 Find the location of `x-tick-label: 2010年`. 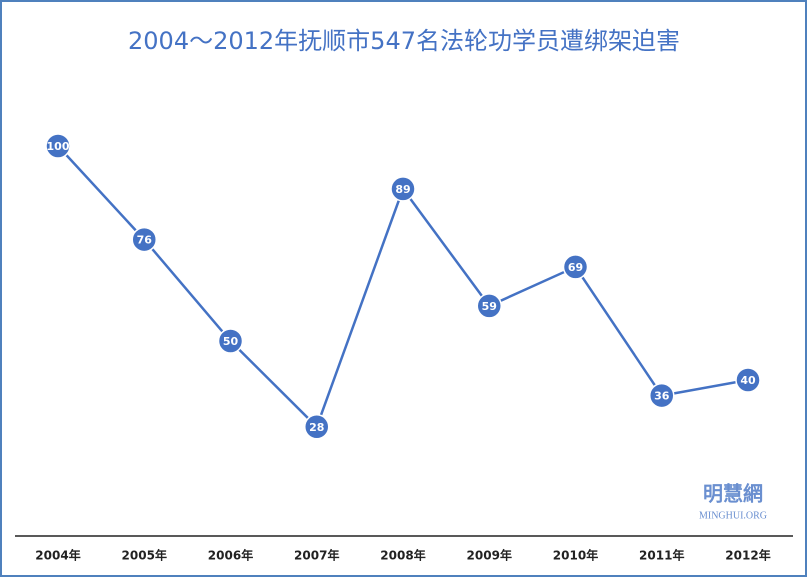

x-tick-label: 2010年 is located at coordinates (575, 555).